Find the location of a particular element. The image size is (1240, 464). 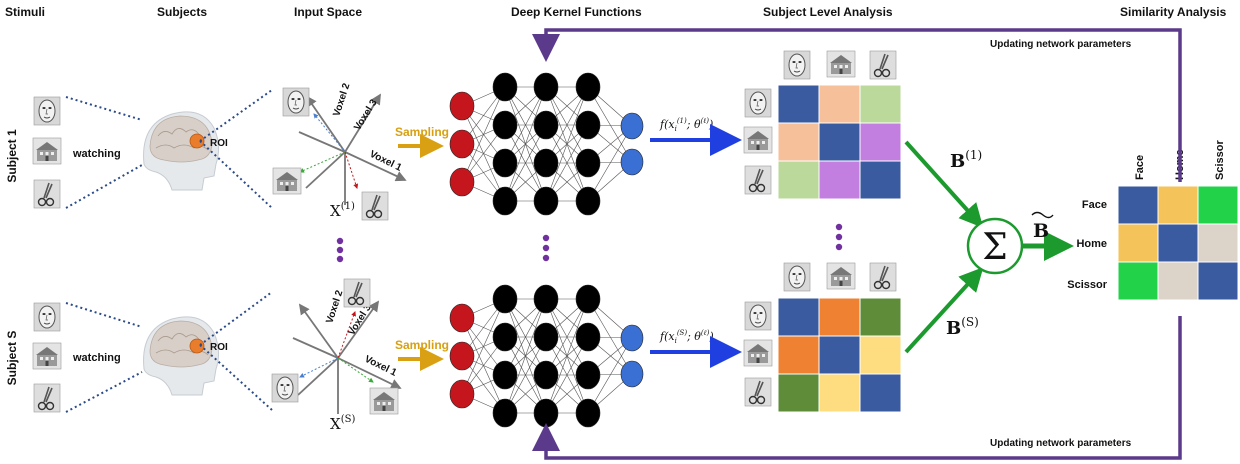

voxel1-label-s: Voxel 1 is located at coordinates (381, 366).